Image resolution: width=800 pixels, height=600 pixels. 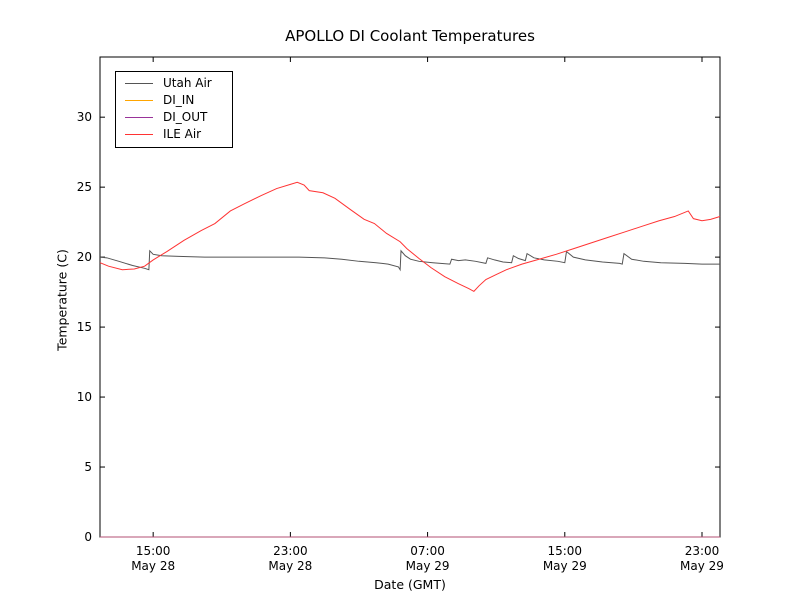 What do you see at coordinates (179, 100) in the screenshot?
I see `legend-label: DI_IN` at bounding box center [179, 100].